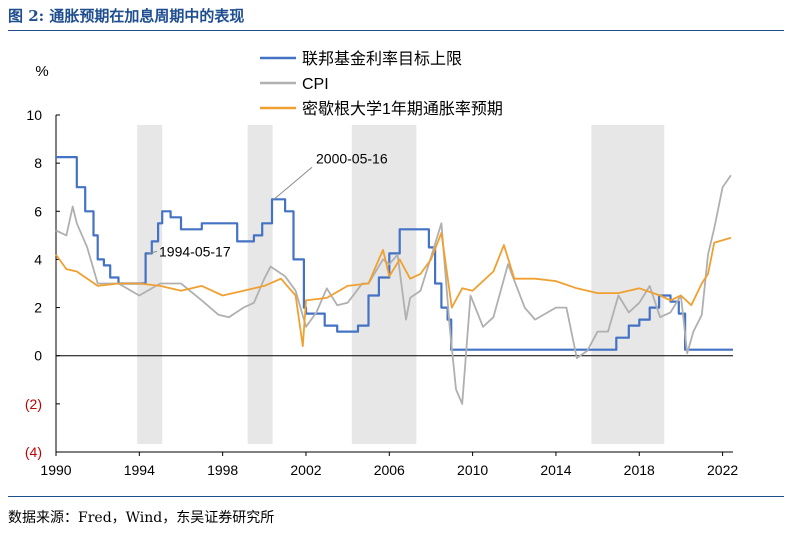  I want to click on x-tick-label: 1998, so click(222, 470).